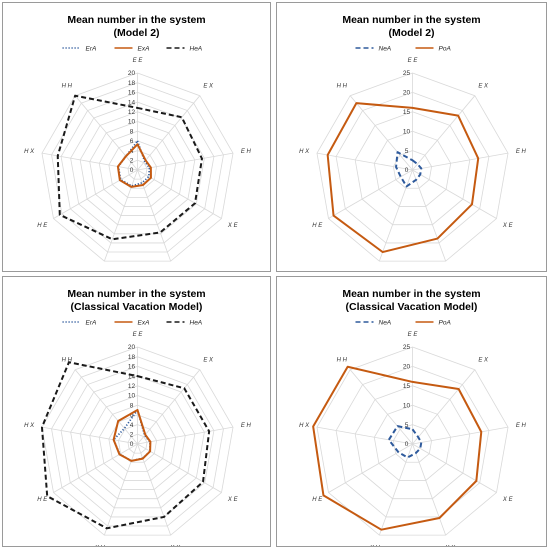  Describe the element at coordinates (450, 545) in the screenshot. I see `axis-label-x-x: X X` at that location.